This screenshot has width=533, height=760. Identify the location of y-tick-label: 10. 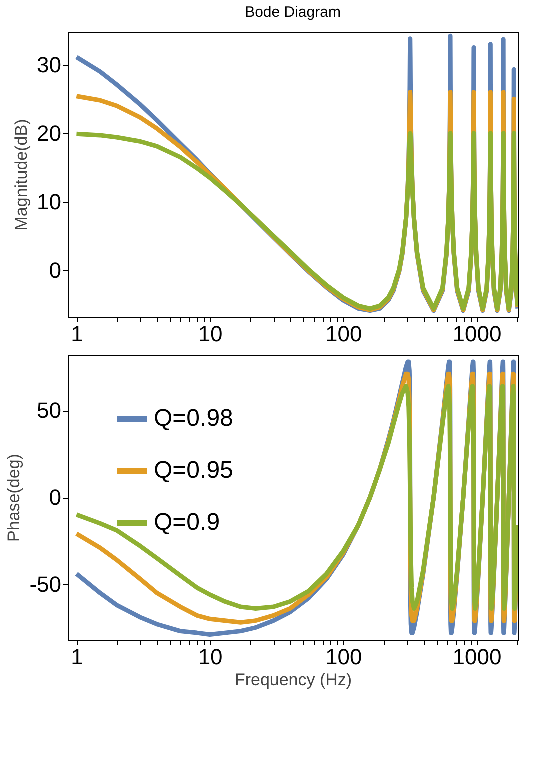
(49, 201).